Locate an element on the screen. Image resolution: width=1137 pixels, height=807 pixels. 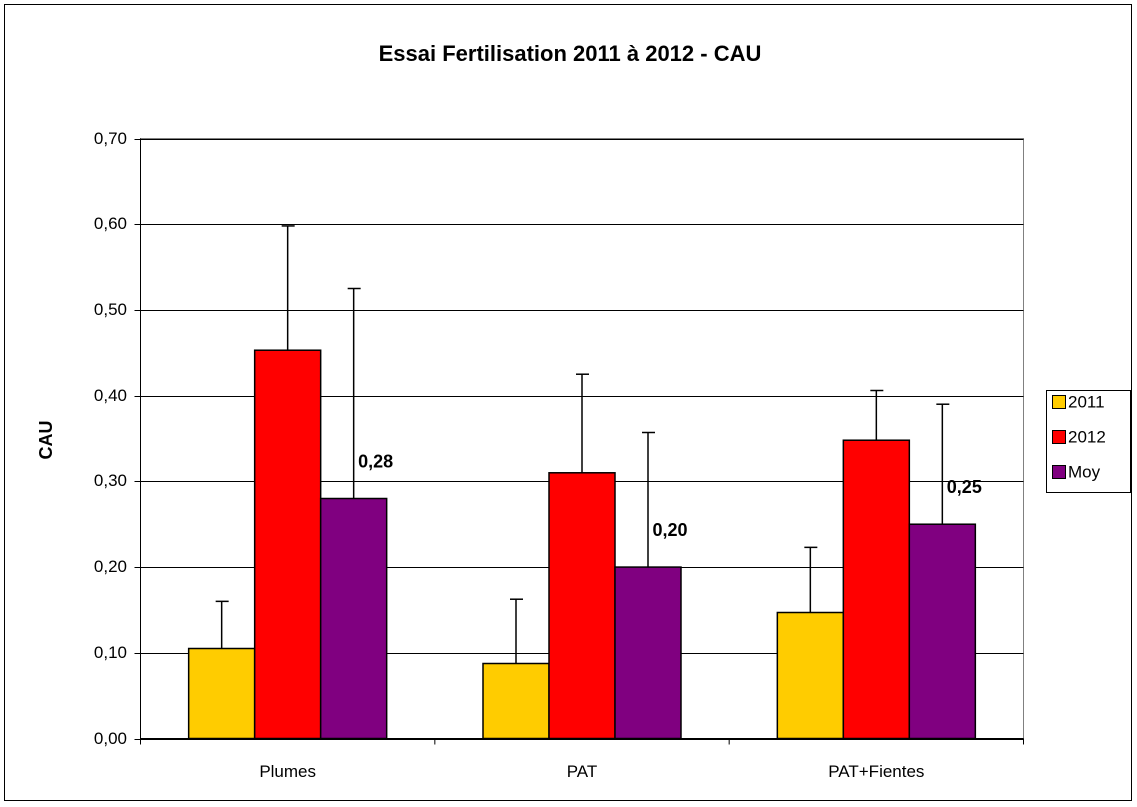
legend-label: 2011 is located at coordinates (1086, 401).